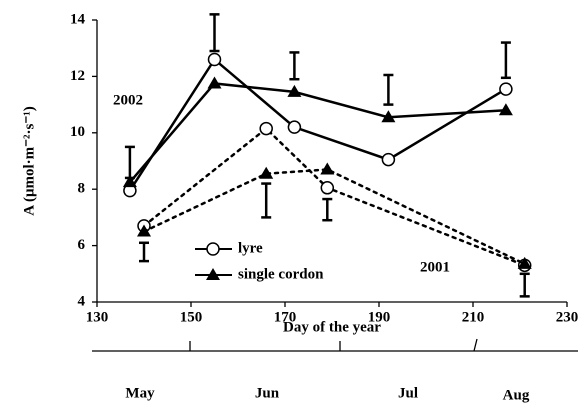  Describe the element at coordinates (77, 132) in the screenshot. I see `y-tick-label: 10` at that location.